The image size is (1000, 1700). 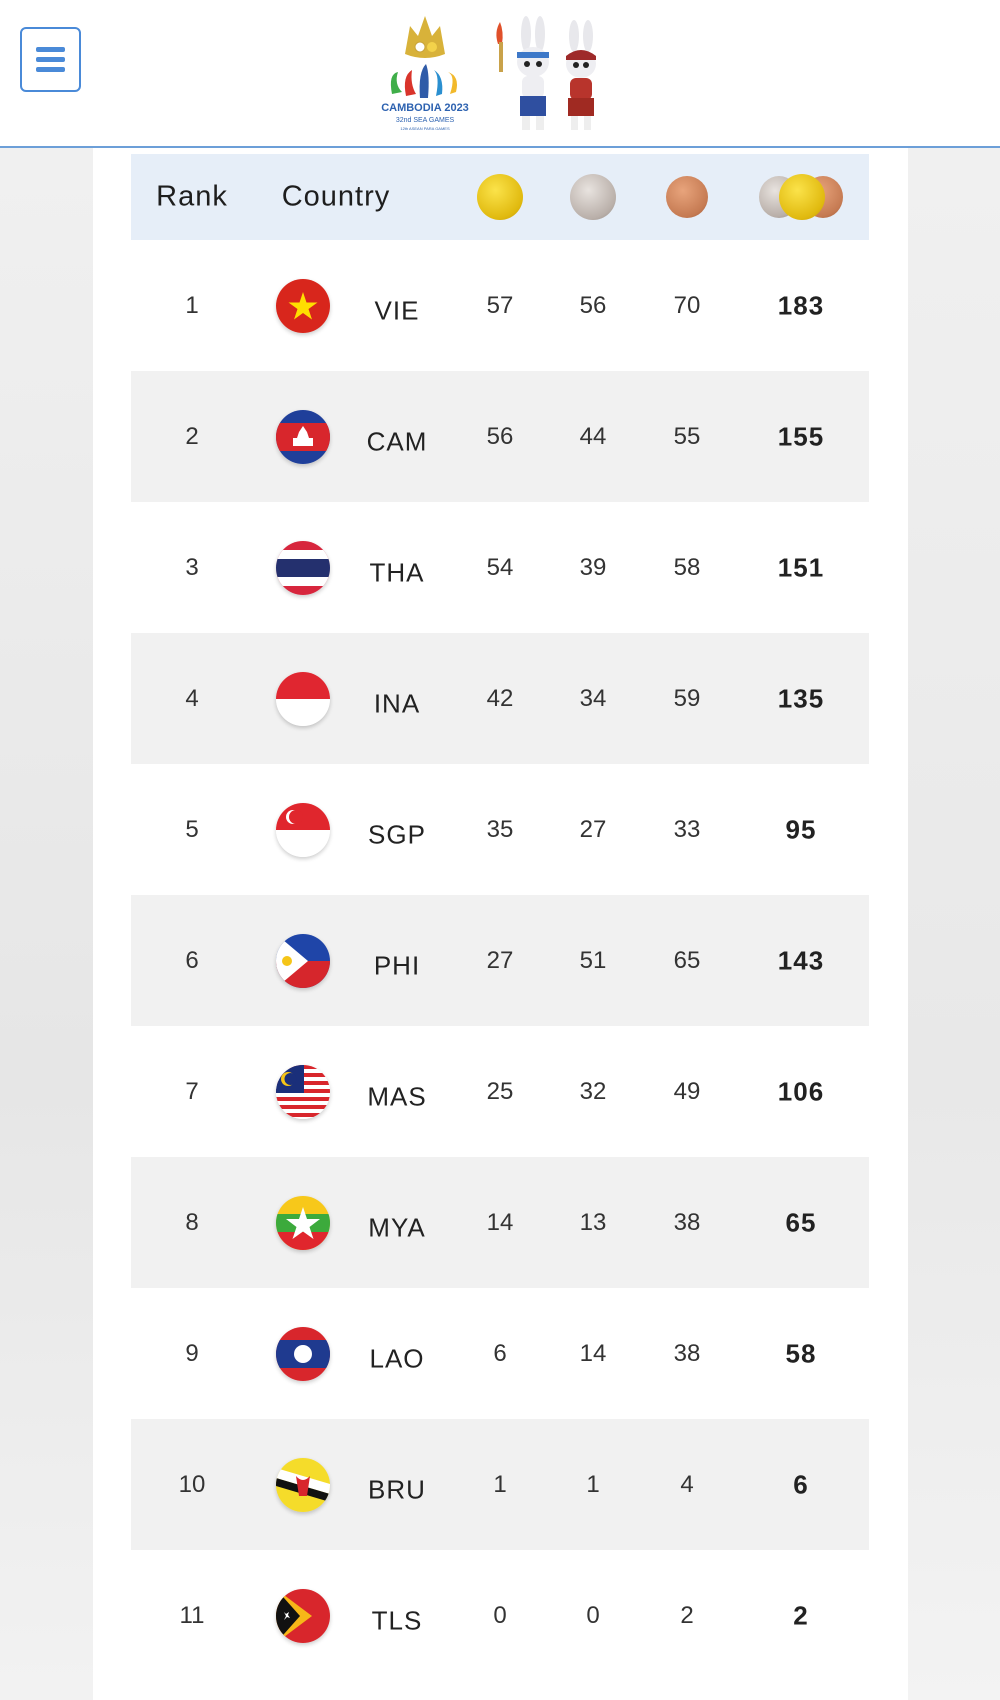 What do you see at coordinates (801, 960) in the screenshot?
I see `total-count: 143` at bounding box center [801, 960].